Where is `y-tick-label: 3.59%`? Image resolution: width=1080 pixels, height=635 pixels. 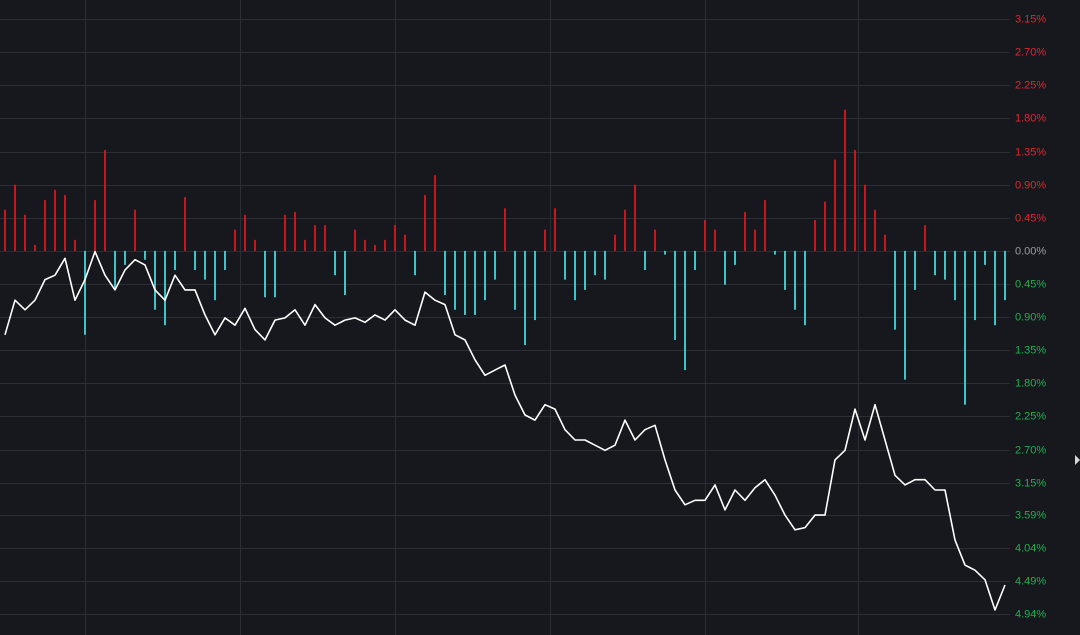 y-tick-label: 3.59% is located at coordinates (1030, 515).